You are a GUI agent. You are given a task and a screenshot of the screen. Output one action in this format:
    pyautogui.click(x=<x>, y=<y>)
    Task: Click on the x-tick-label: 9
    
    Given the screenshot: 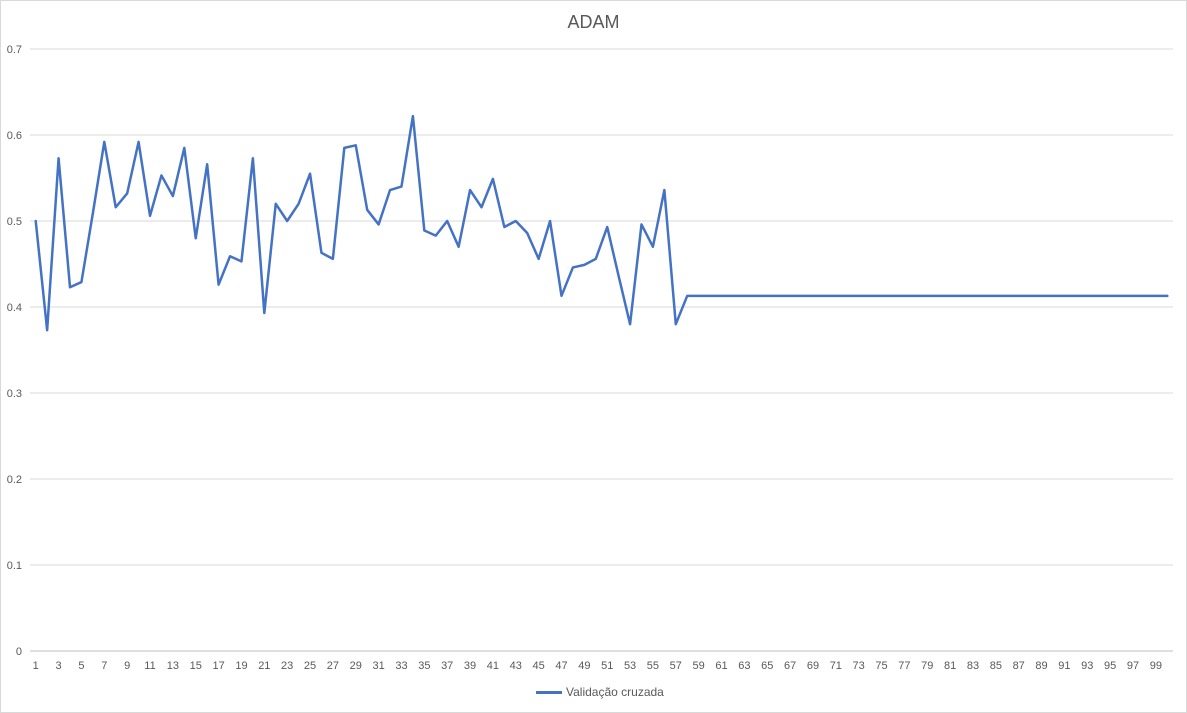 What is the action you would take?
    pyautogui.click(x=127, y=666)
    